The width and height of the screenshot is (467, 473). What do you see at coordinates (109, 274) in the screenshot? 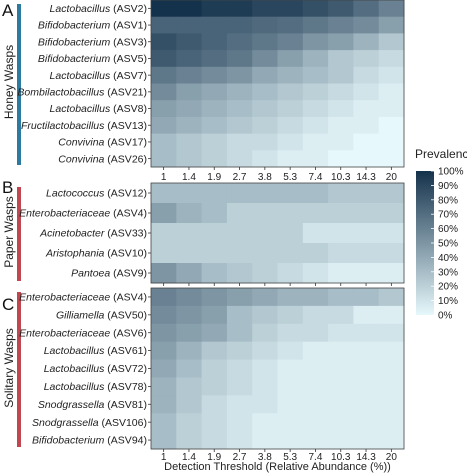
I see `row-label: Pantoea (ASV9)` at bounding box center [109, 274].